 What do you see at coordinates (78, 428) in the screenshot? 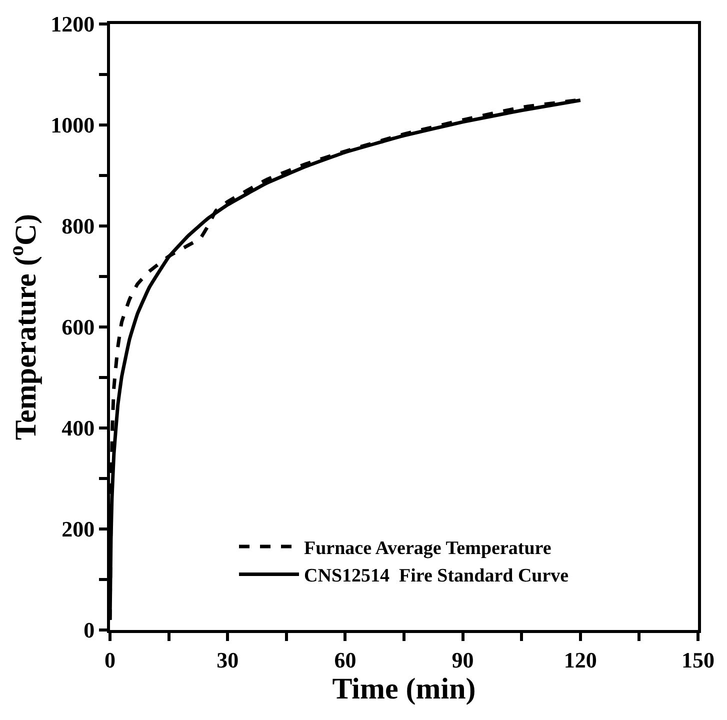
I see `y-tick-label: 400` at bounding box center [78, 428].